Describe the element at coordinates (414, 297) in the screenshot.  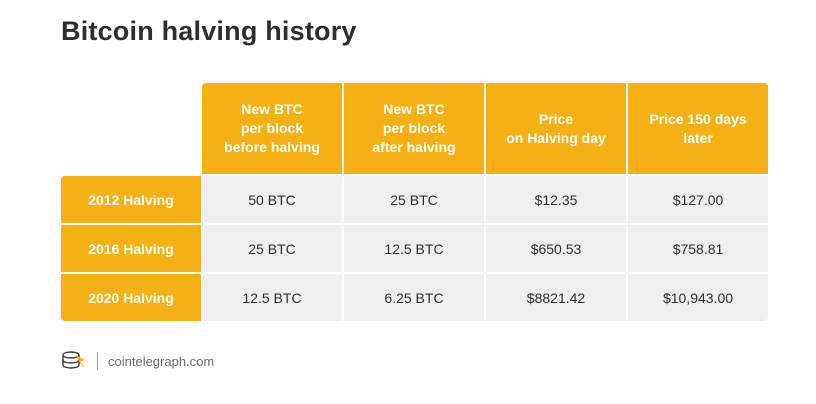
I see `table-cell: 6.25 BTC` at that location.